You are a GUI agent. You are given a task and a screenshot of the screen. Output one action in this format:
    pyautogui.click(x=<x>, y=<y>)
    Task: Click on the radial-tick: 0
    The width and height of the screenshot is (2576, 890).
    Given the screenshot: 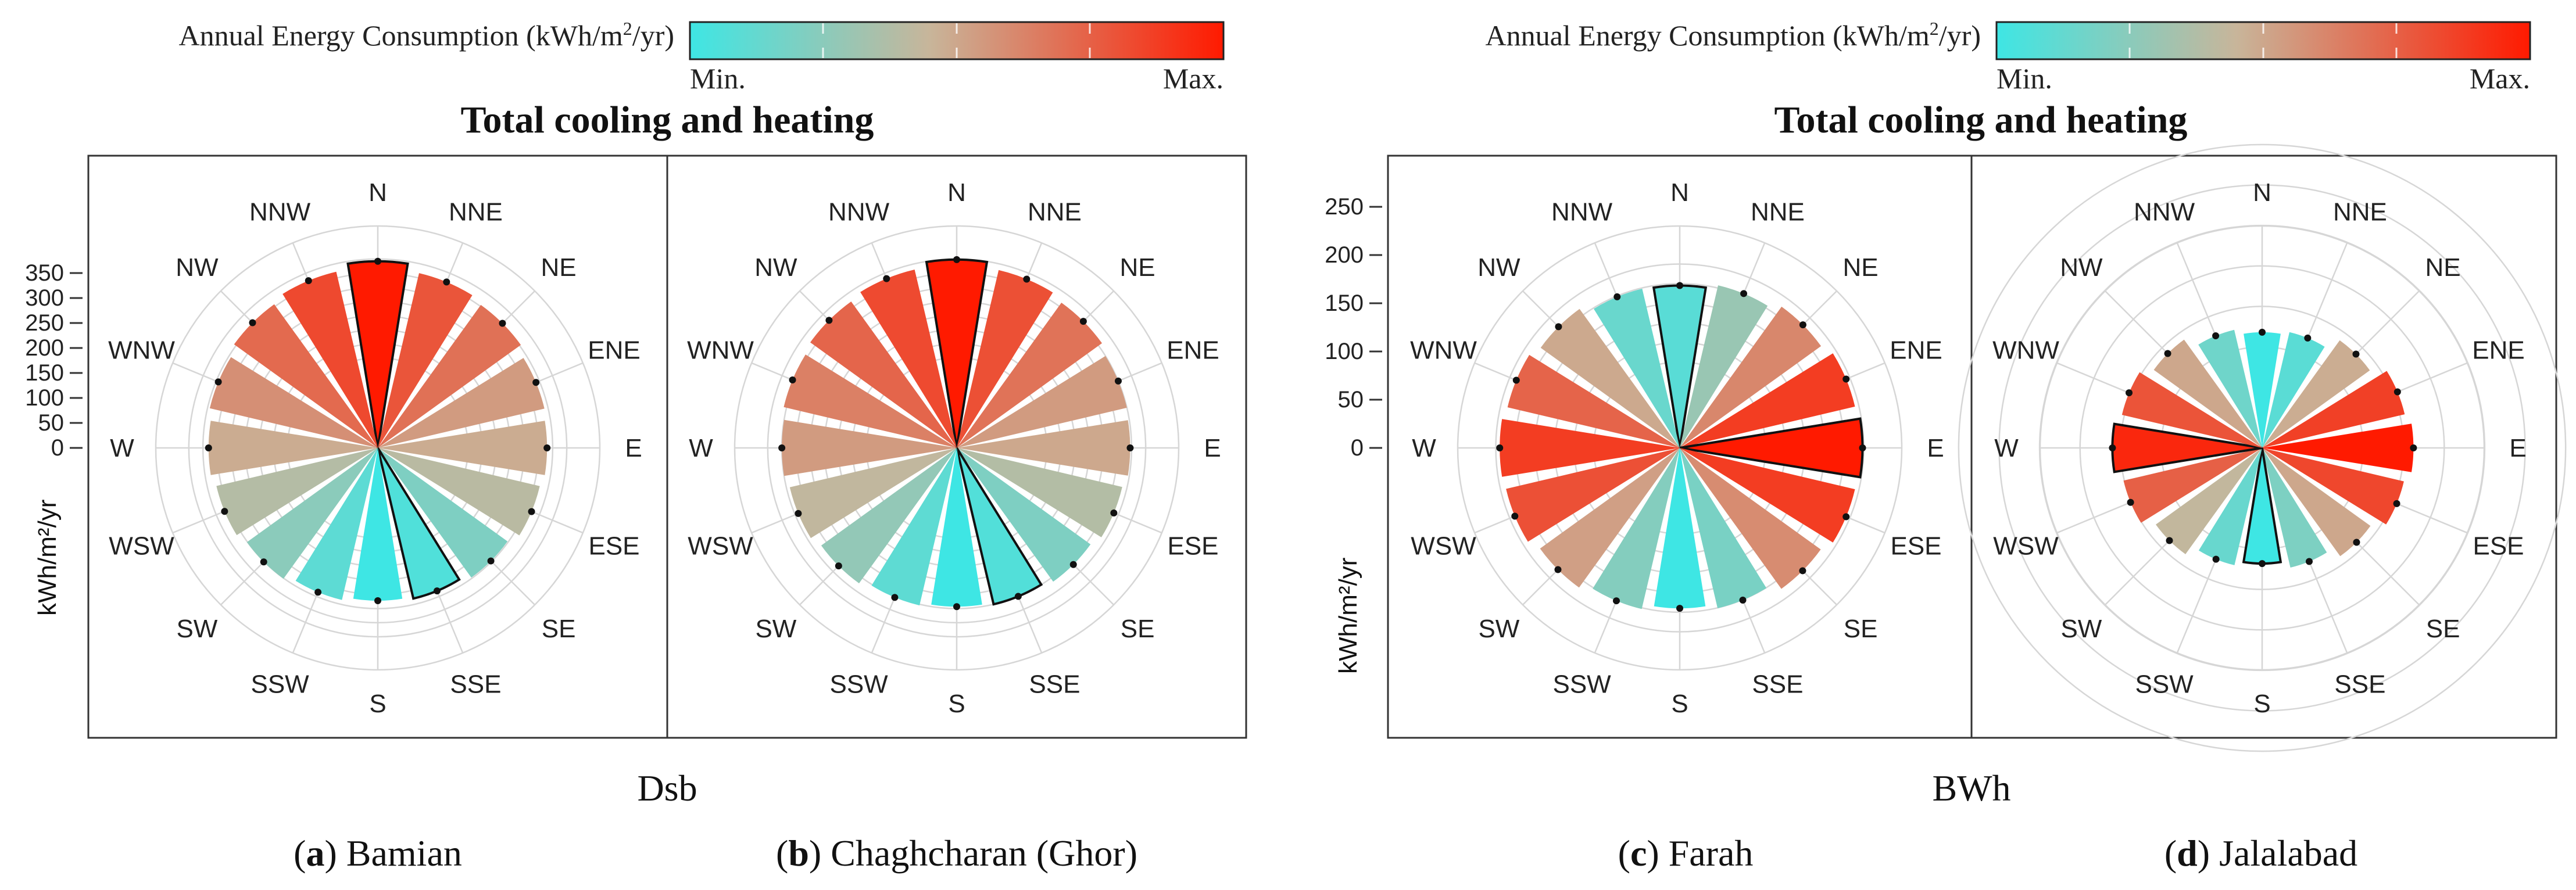 What is the action you would take?
    pyautogui.click(x=67, y=448)
    